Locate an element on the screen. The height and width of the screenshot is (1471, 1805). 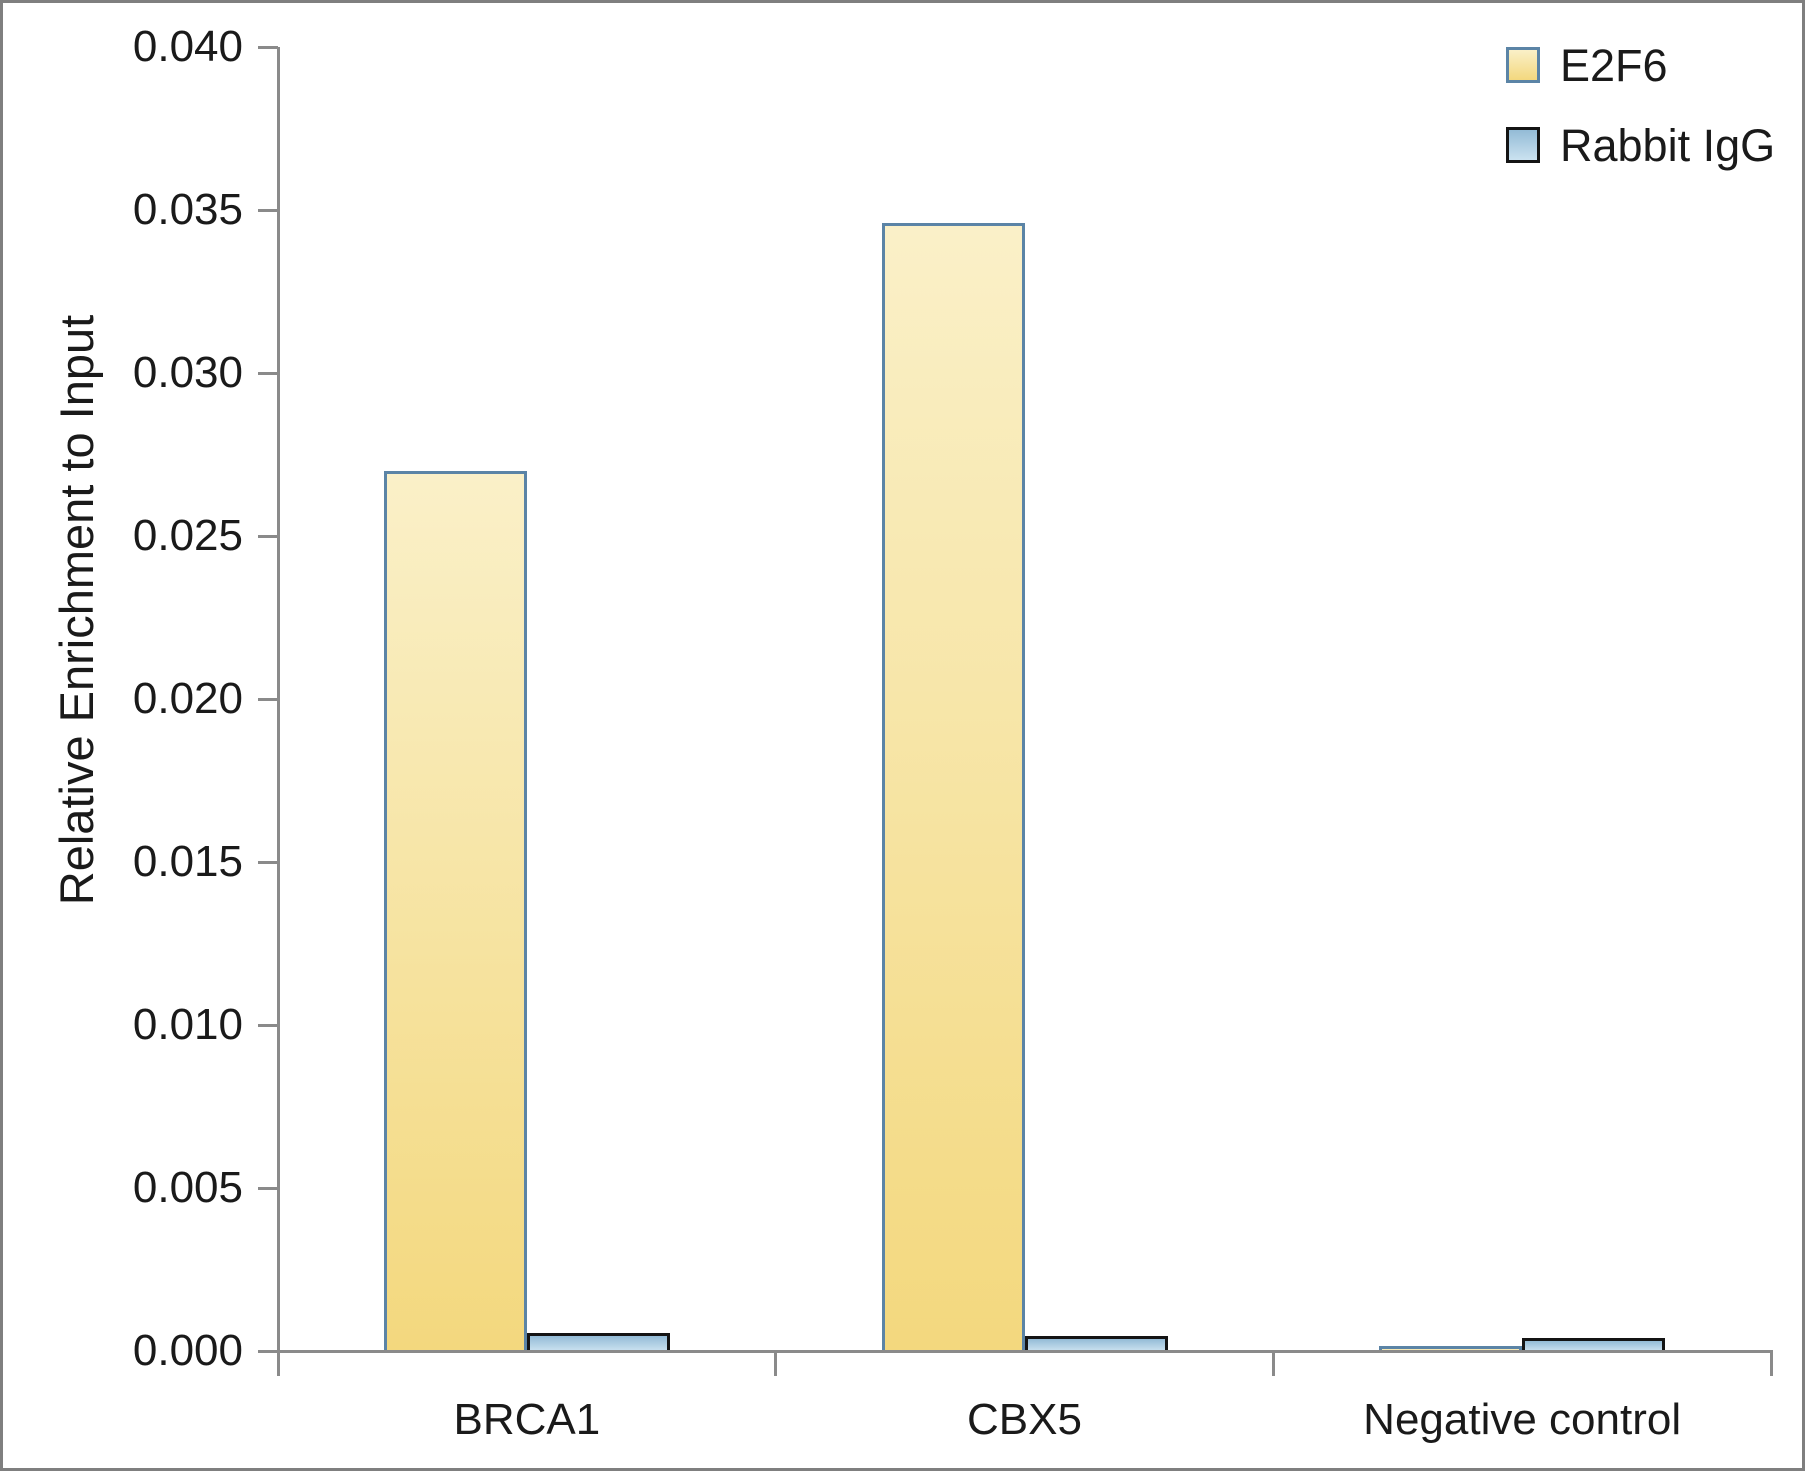
legend-label-e2f6: E2F6 is located at coordinates (1614, 65).